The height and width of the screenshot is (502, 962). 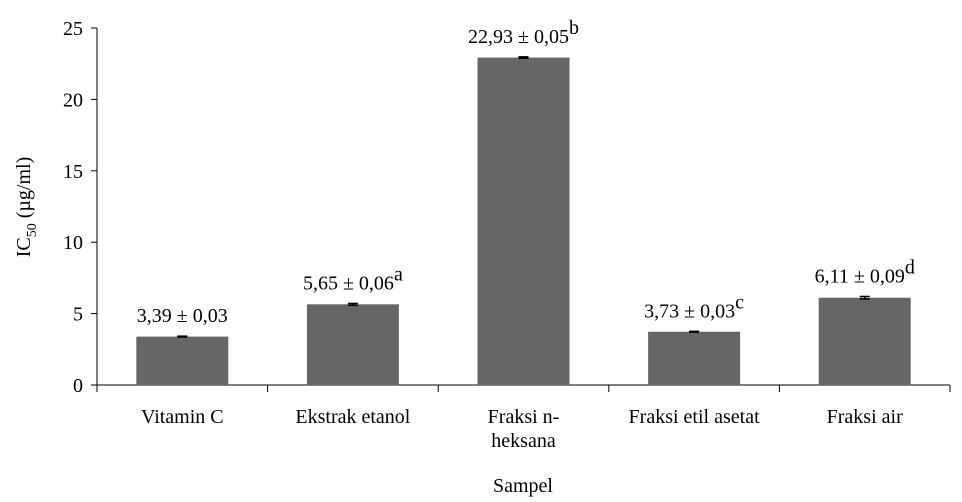 I want to click on y-axis-title-unit: (µg/ml), so click(x=24, y=190).